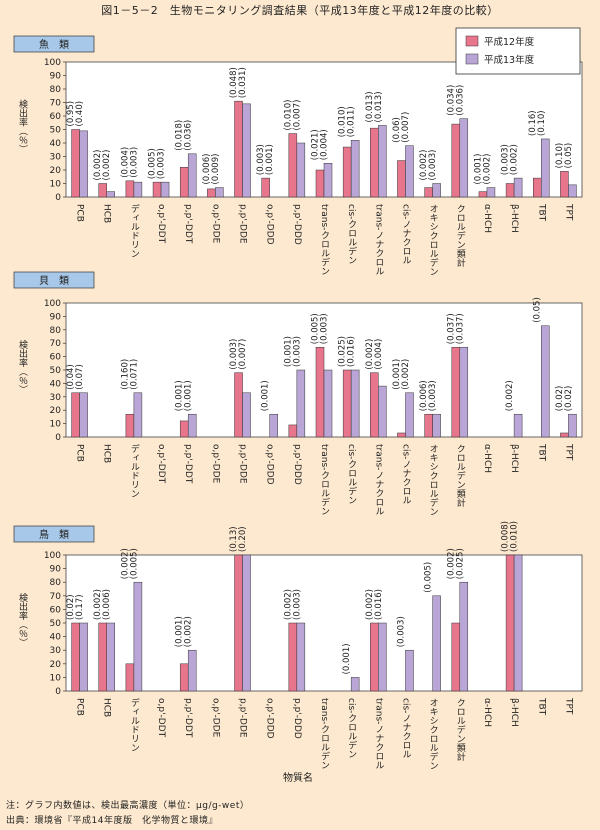 This screenshot has height=830, width=600. Describe the element at coordinates (56, 425) in the screenshot. I see `y-tick-label: 10` at that location.